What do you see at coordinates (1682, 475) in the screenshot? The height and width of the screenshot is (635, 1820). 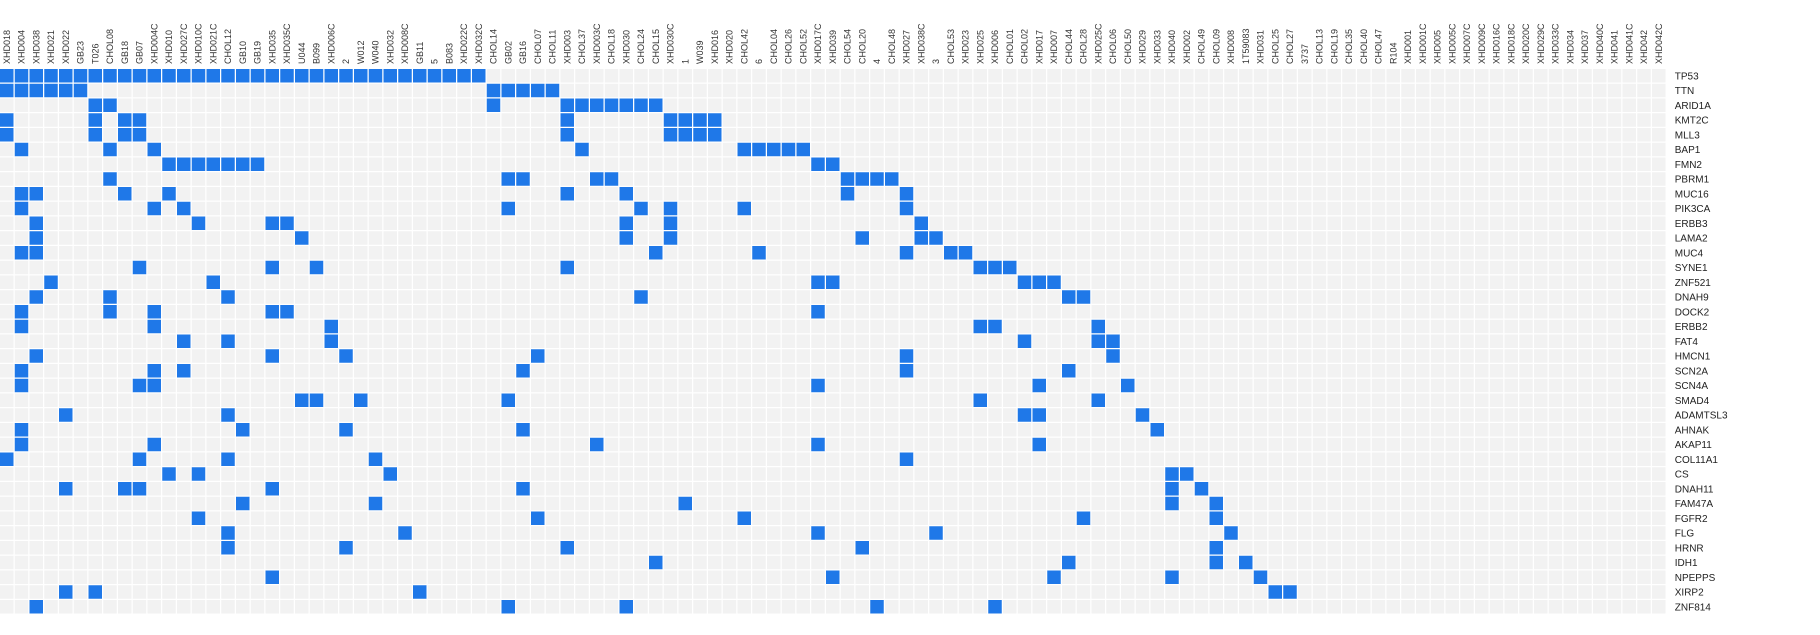 I see `gene-label-cs: CS` at bounding box center [1682, 475].